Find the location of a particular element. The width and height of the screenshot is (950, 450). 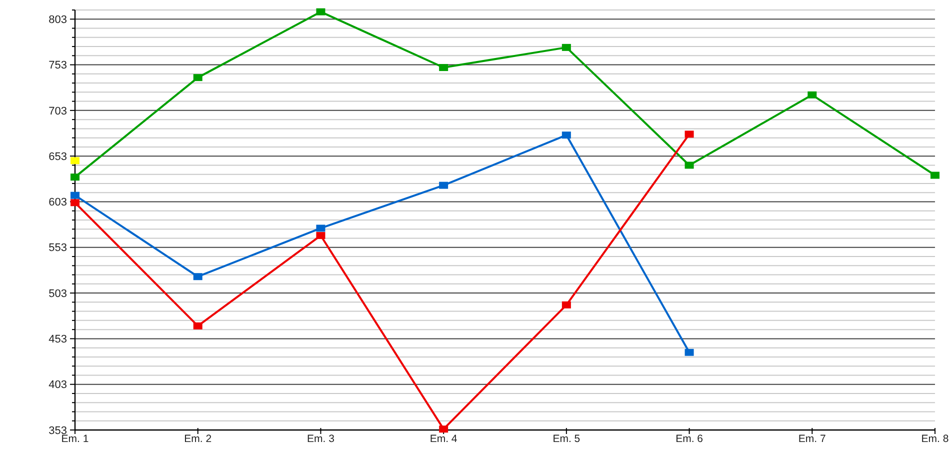

y-tick-label: 603 is located at coordinates (57, 202).